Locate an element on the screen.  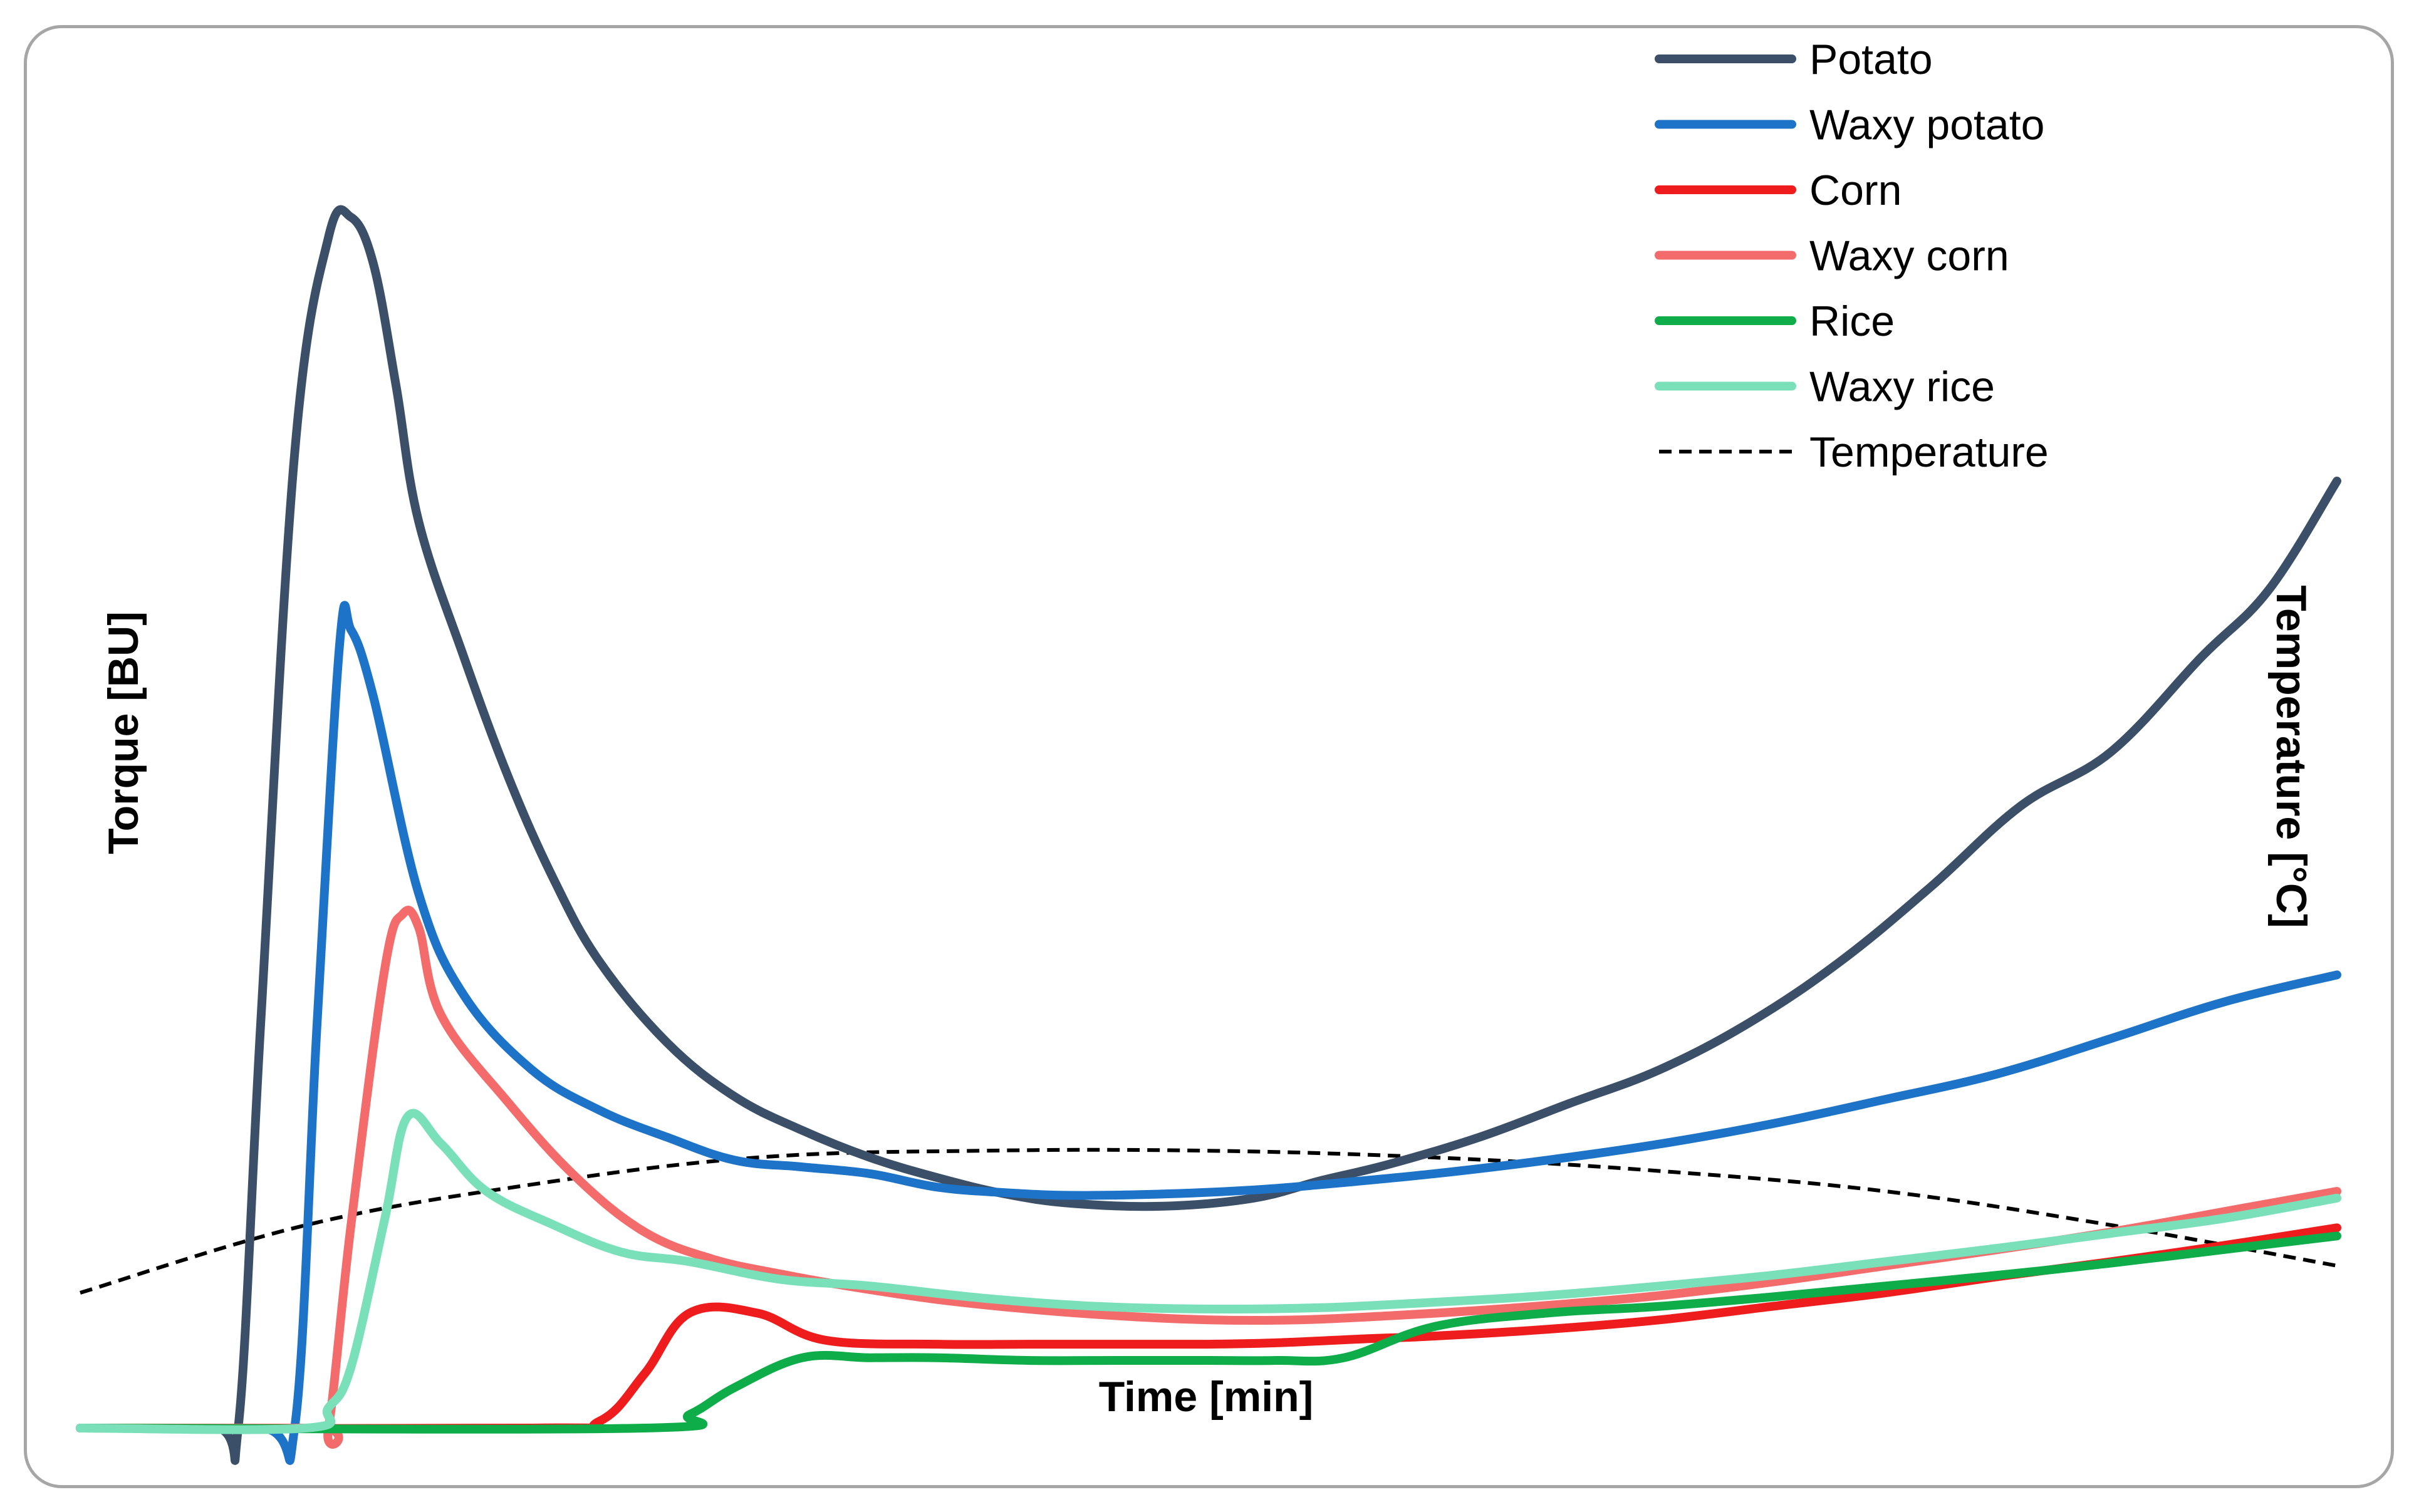
x-axis-label: Time [min] is located at coordinates (1206, 1397).